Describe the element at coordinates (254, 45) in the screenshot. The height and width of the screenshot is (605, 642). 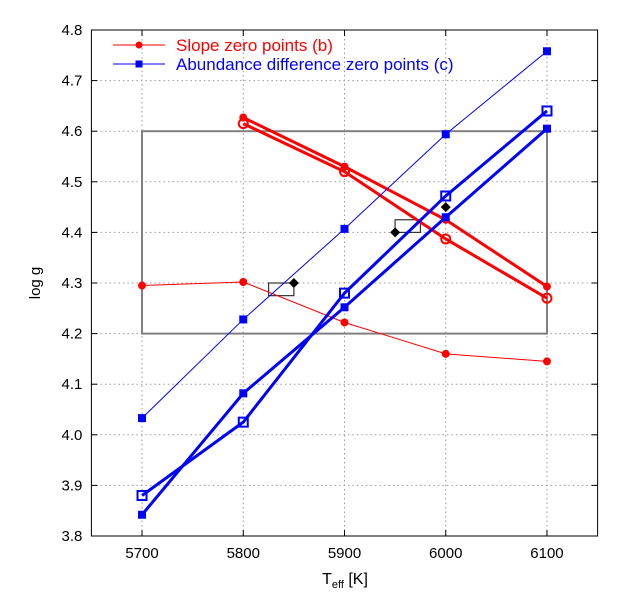
I see `legend-label-slope: Slope zero points (b)` at that location.